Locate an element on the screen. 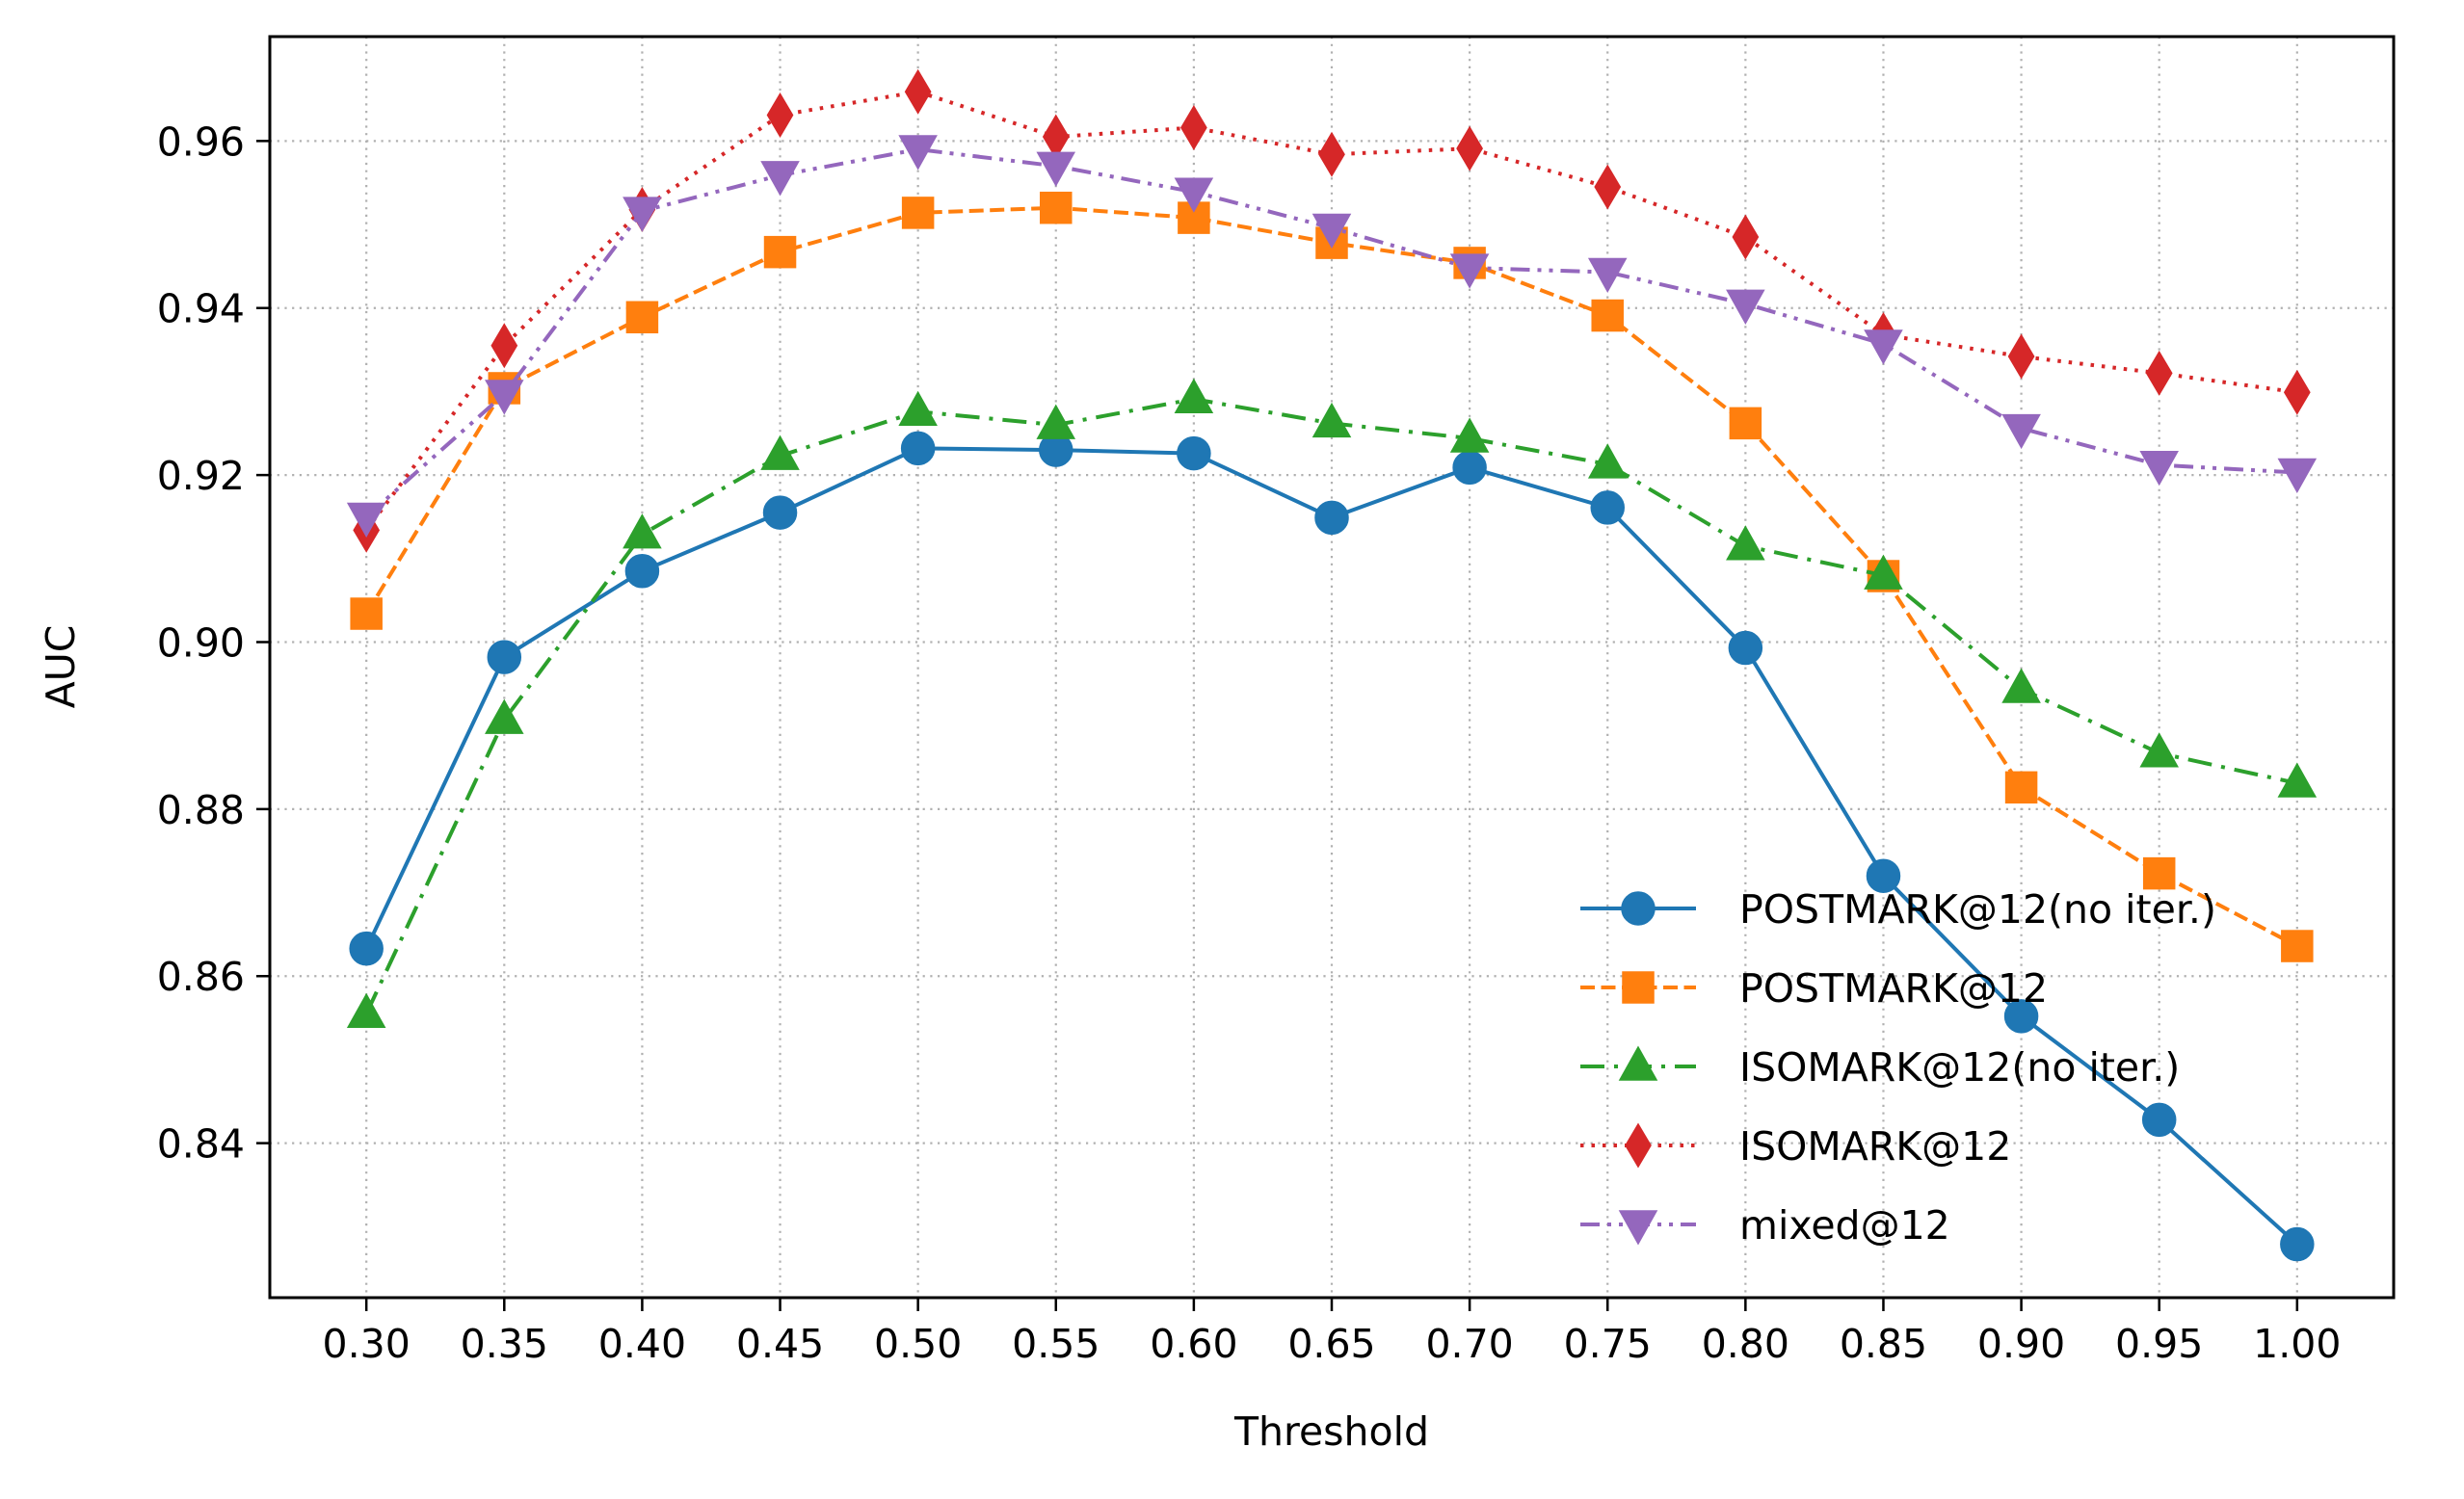 Image resolution: width=2464 pixels, height=1499 pixels. y-tick-label: 0.94 is located at coordinates (201, 309).